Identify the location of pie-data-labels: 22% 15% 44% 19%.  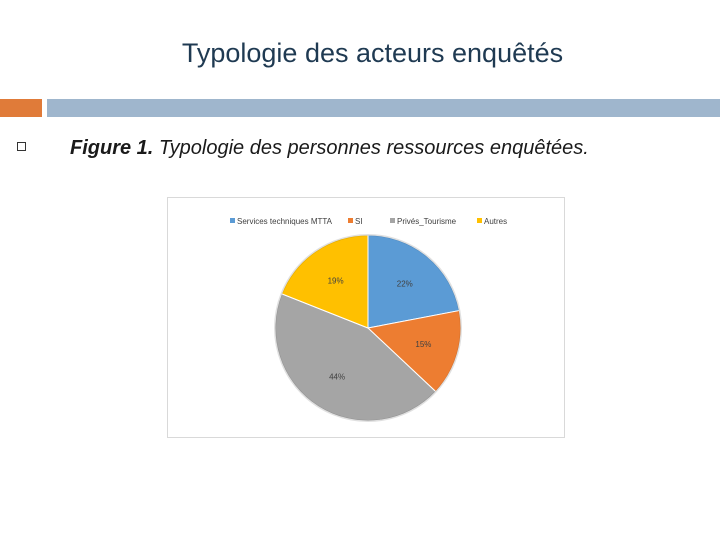
(380, 328).